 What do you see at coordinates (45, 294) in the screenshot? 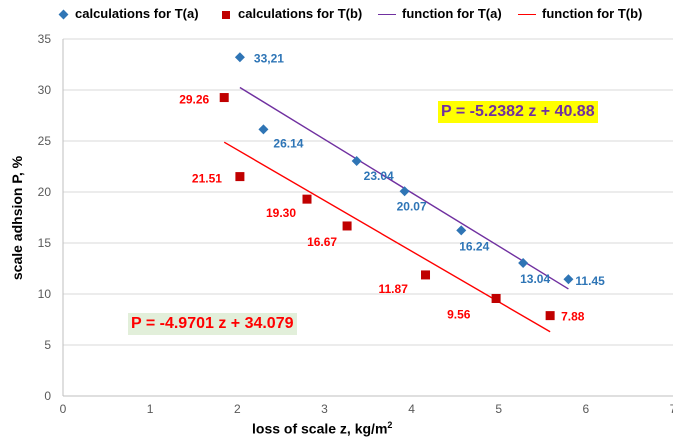
I see `y-tick-label: 10` at bounding box center [45, 294].